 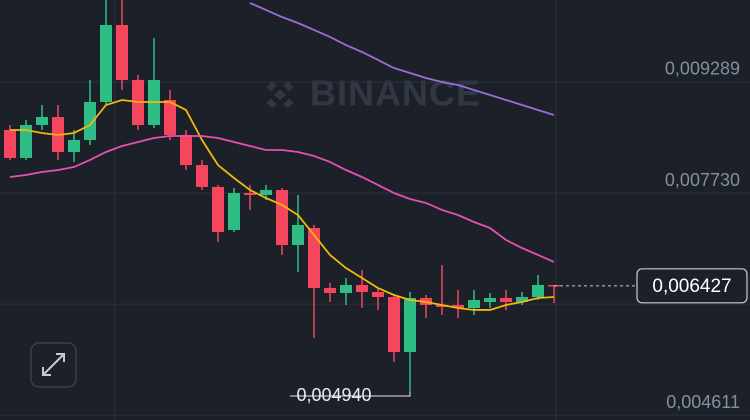 I want to click on expand-button, so click(x=53, y=365).